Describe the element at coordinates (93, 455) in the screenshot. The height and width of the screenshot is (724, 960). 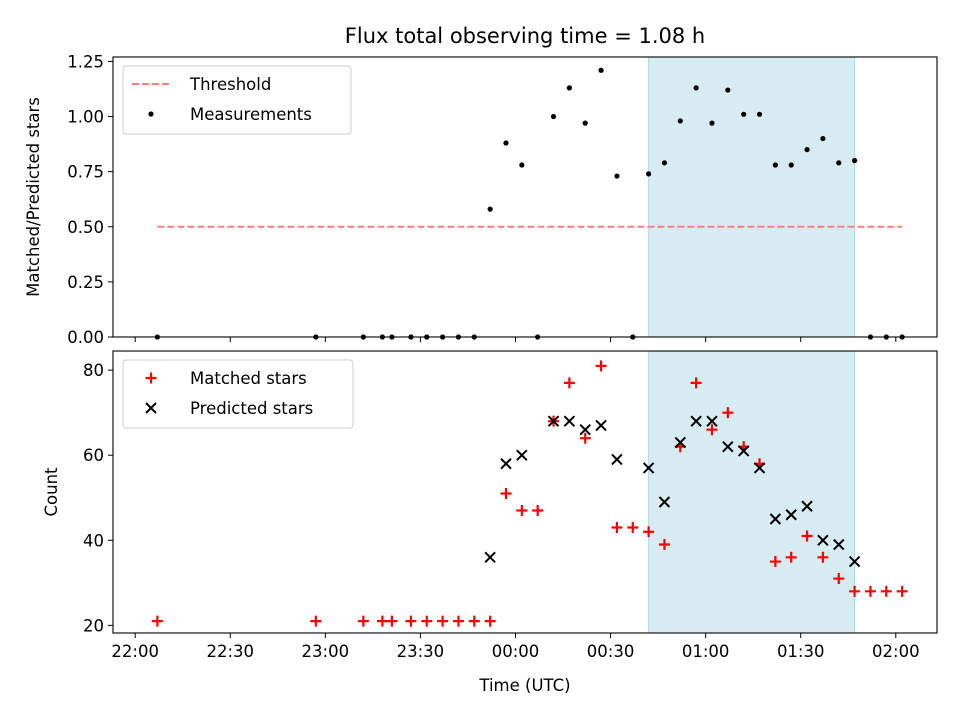
I see `bottom-ytick-label-2: 60` at that location.